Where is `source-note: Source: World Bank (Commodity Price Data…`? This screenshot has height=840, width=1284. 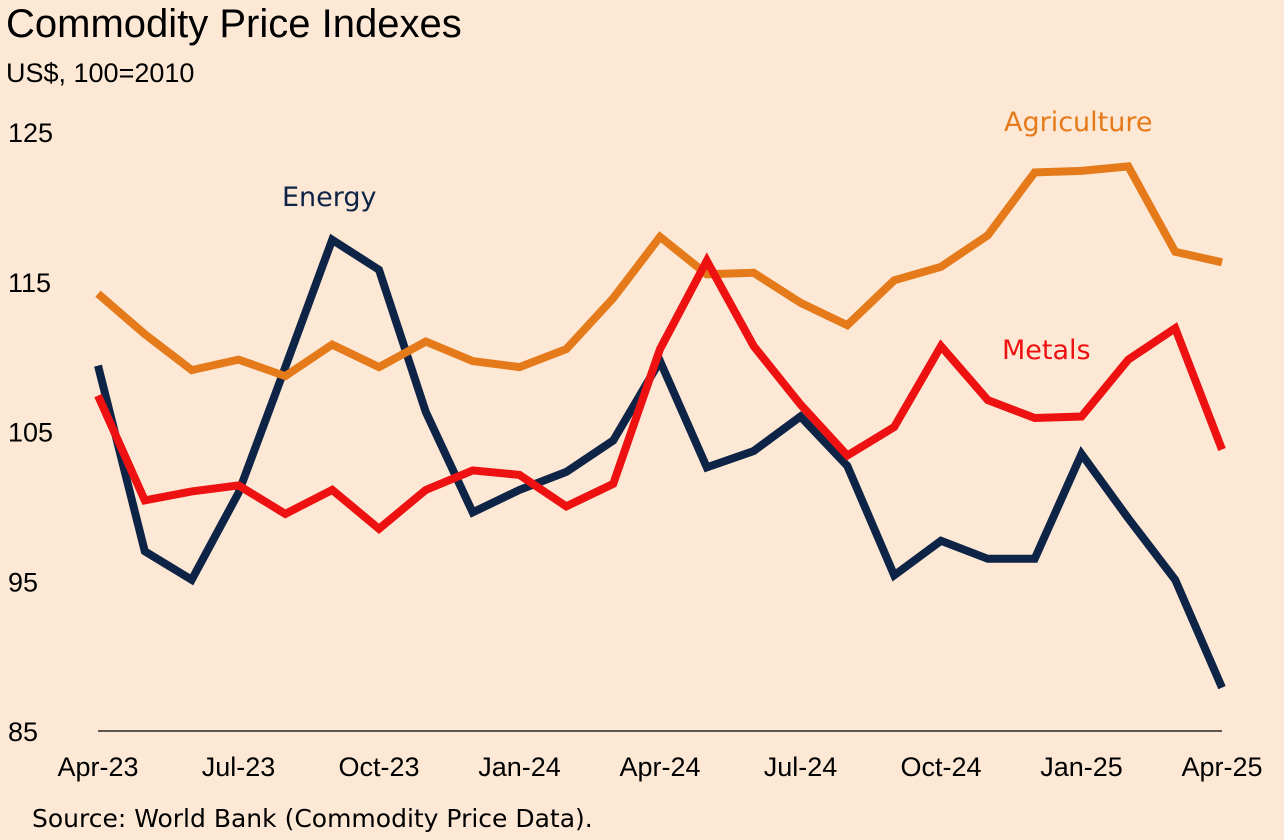 source-note: Source: World Bank (Commodity Price Data… is located at coordinates (312, 818).